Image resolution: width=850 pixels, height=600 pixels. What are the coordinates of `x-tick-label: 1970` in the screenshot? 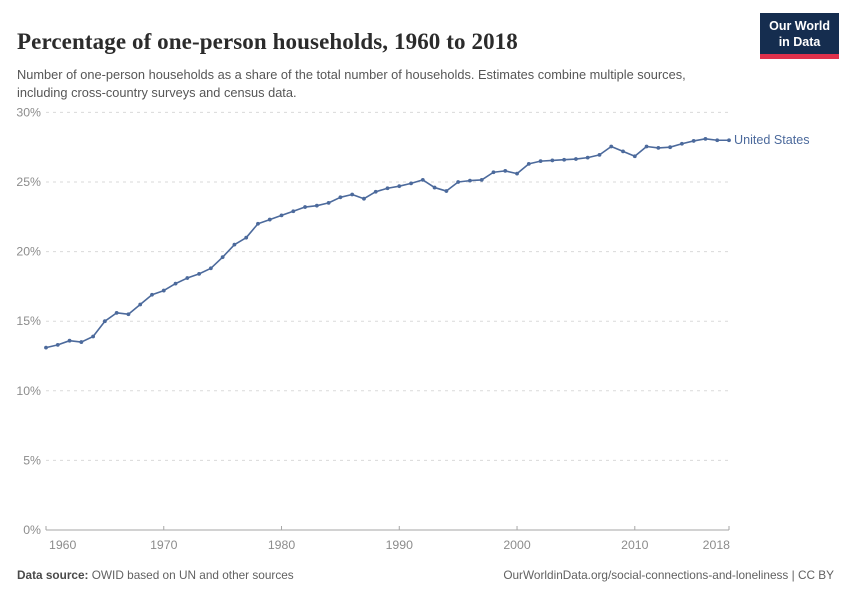 It's located at (164, 545).